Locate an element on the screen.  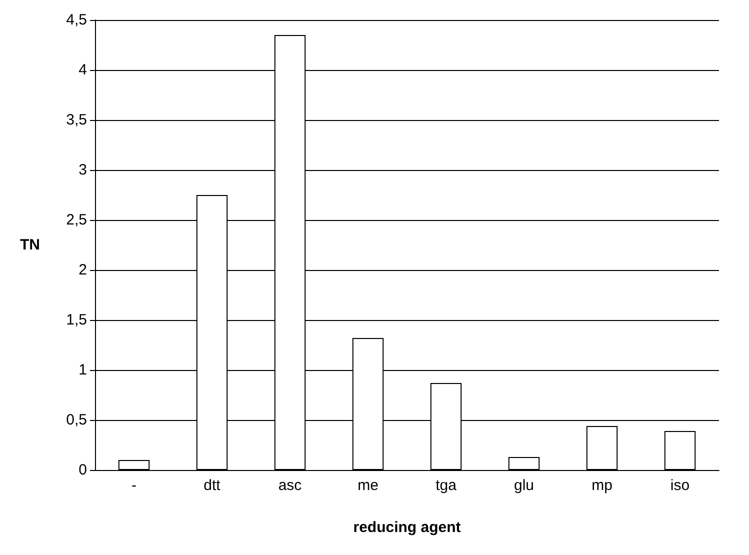
y-tick-label: 0,5 is located at coordinates (76, 420).